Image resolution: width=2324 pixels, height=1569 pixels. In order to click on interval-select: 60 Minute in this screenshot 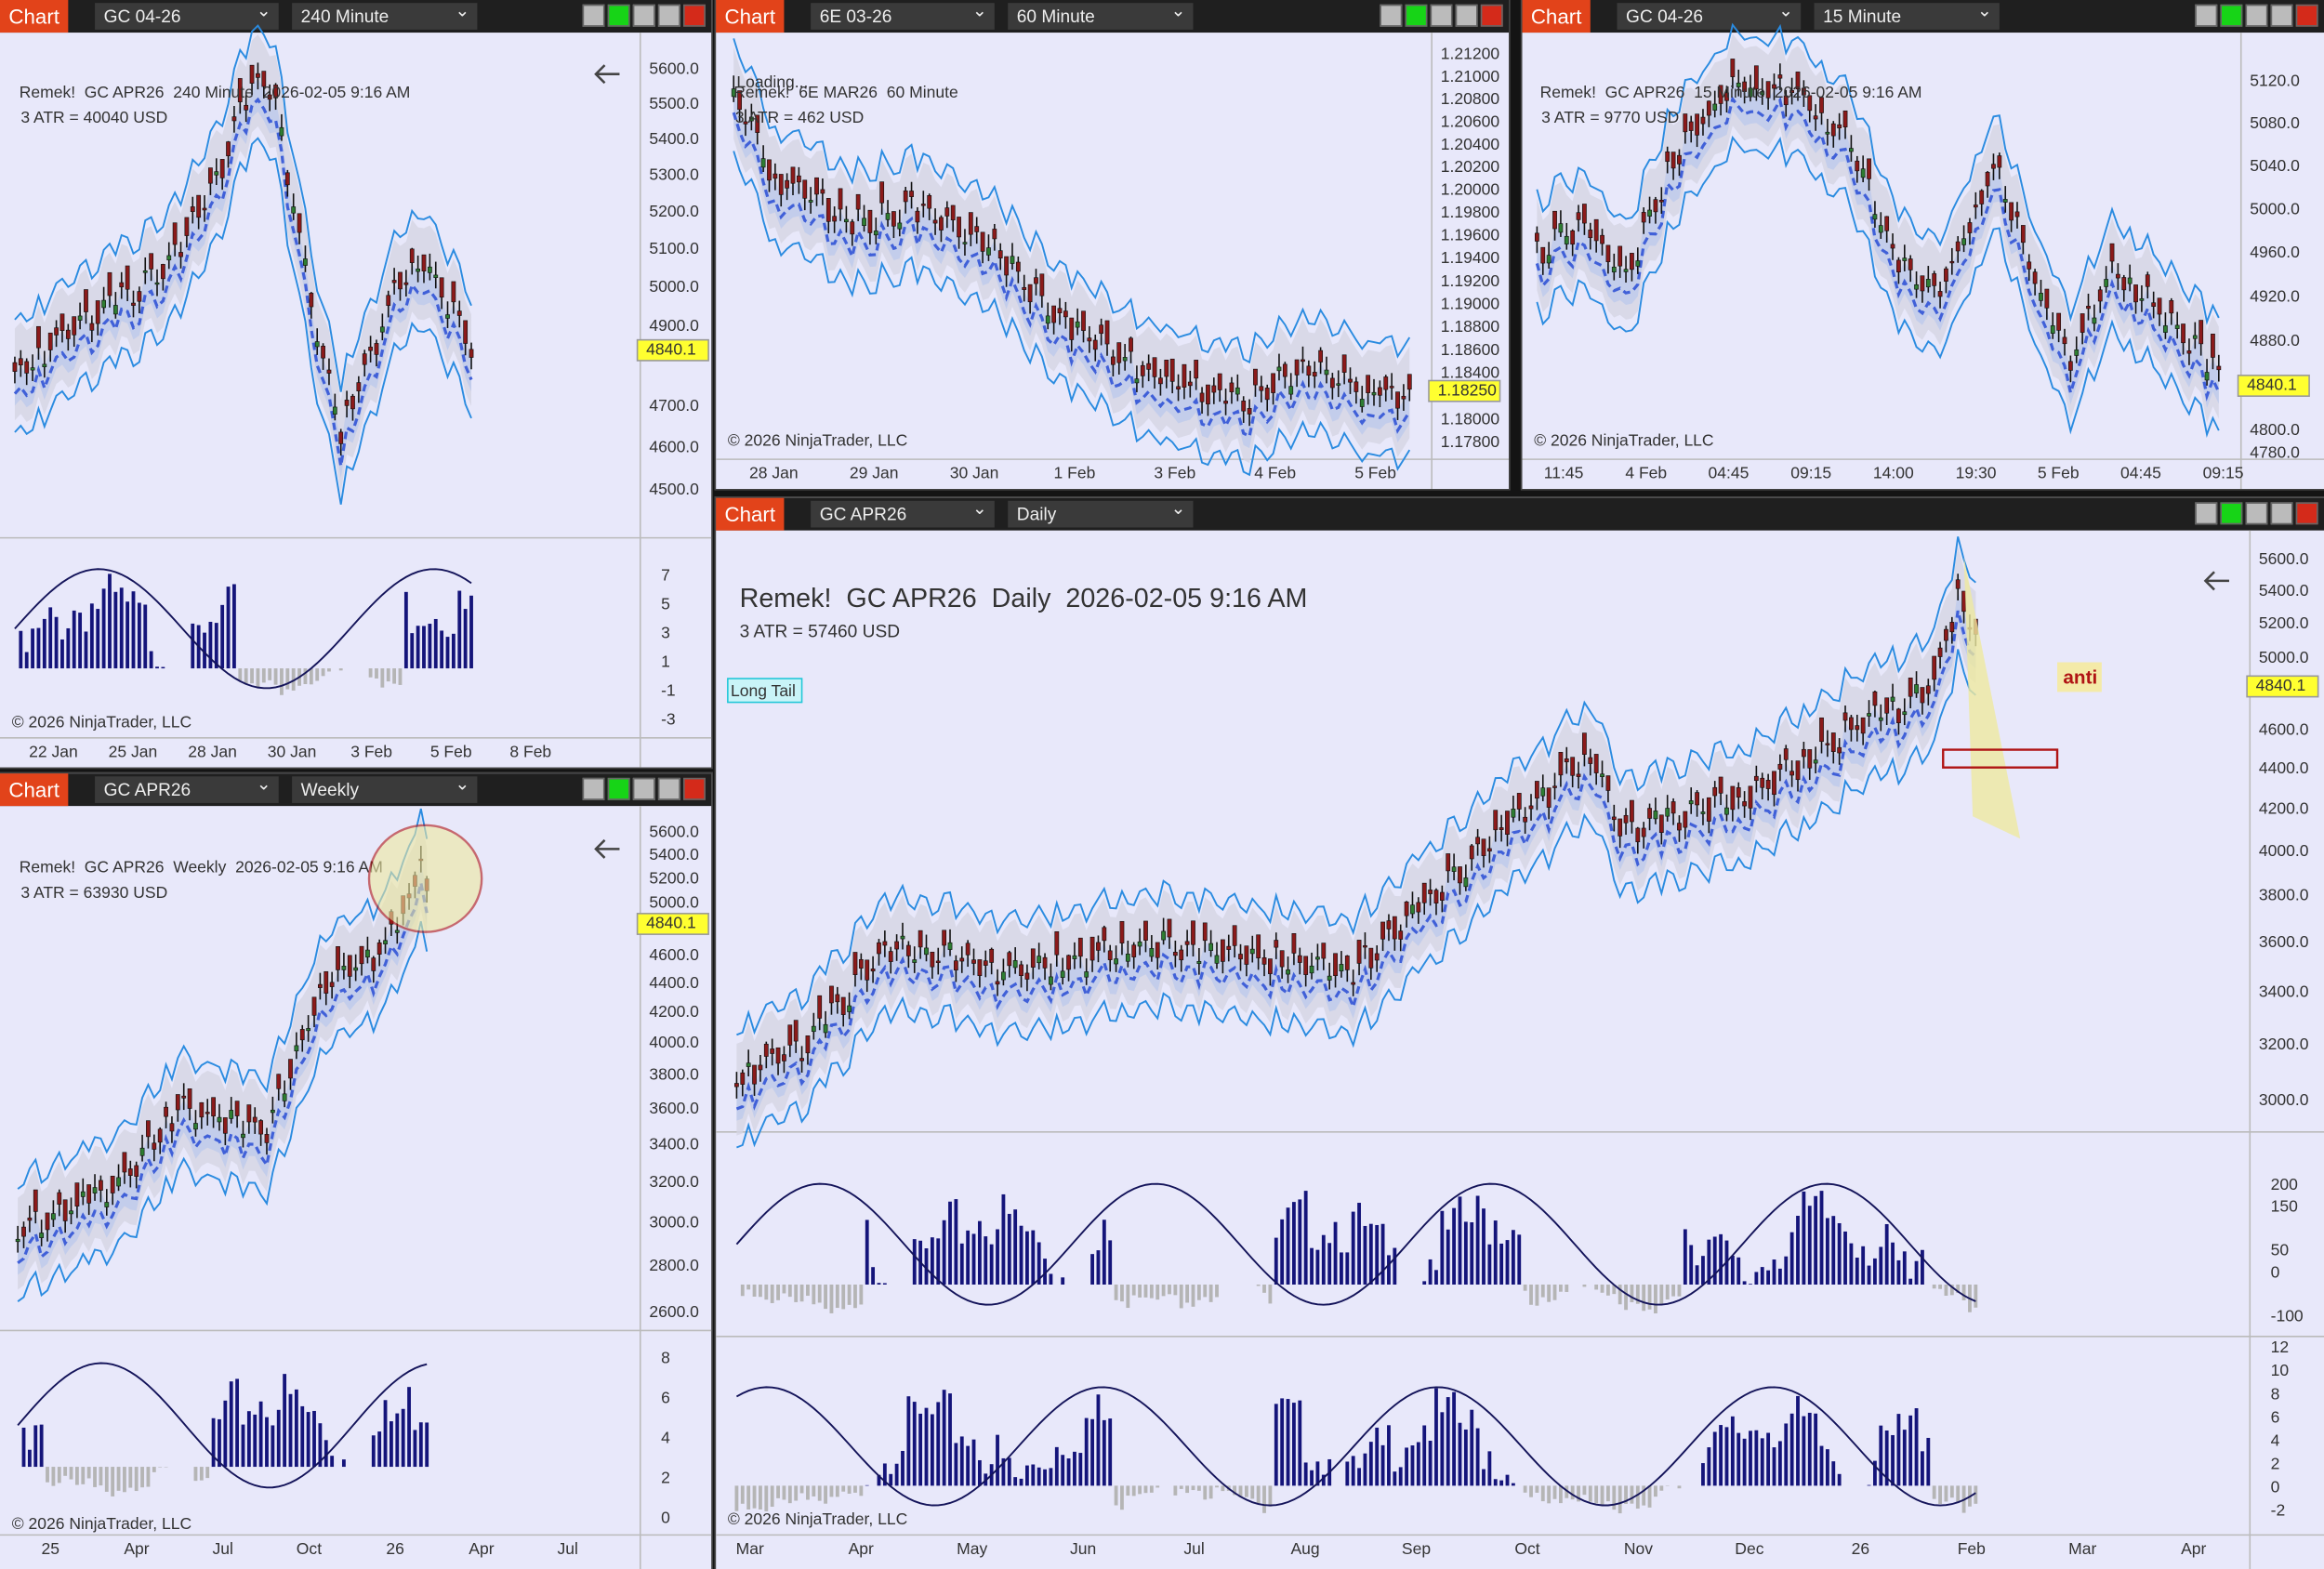, I will do `click(1101, 15)`.